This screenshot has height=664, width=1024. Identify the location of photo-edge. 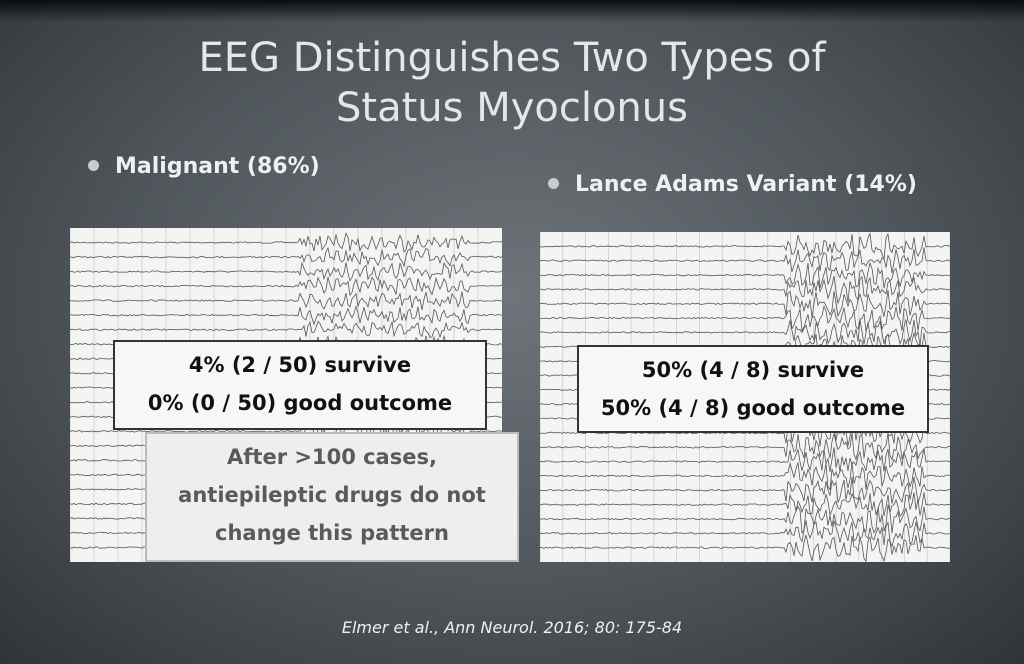
(512, 11).